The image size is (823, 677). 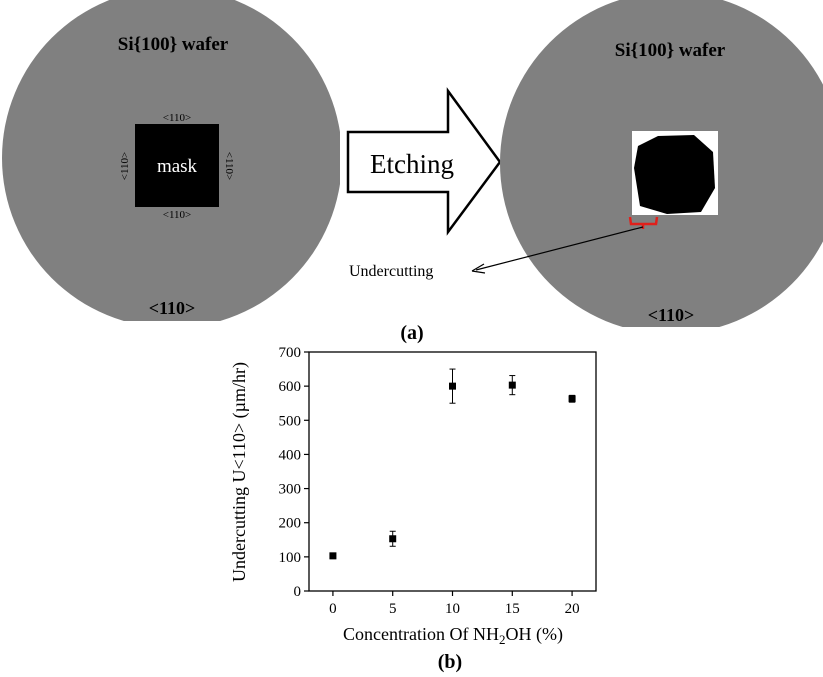 What do you see at coordinates (290, 455) in the screenshot?
I see `y-tick-label: 400` at bounding box center [290, 455].